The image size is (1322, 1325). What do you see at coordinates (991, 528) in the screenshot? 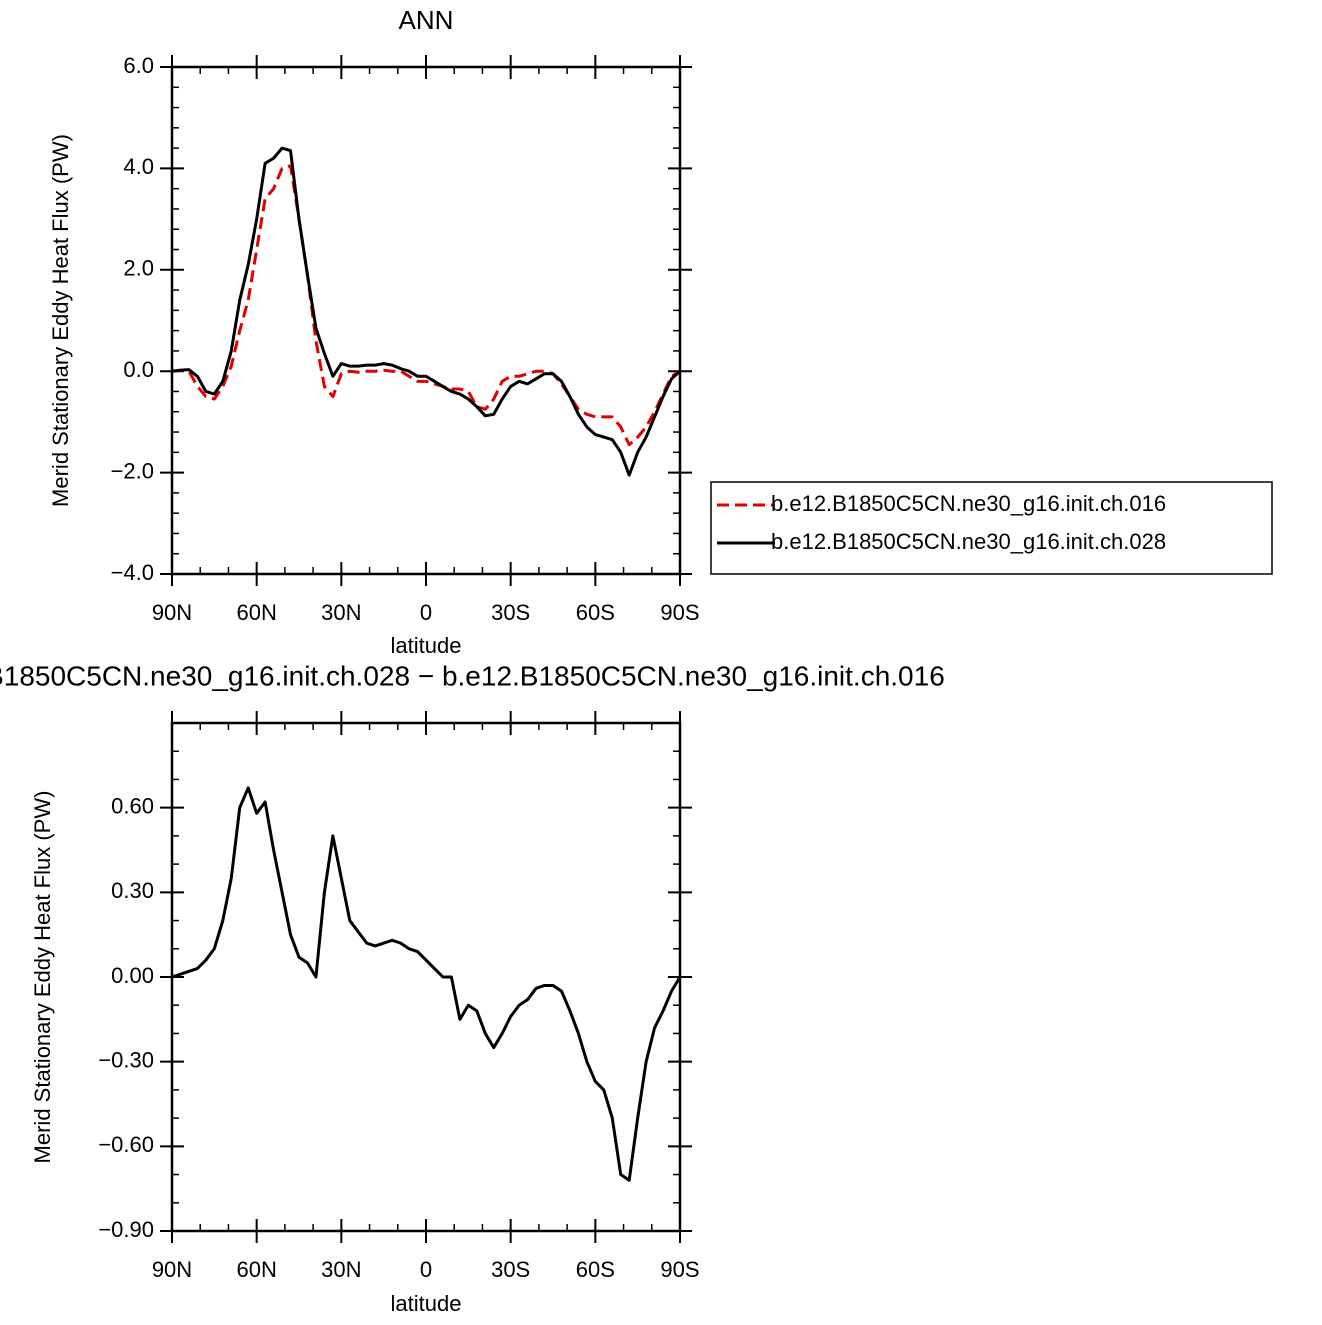
I see `legend-box` at bounding box center [991, 528].